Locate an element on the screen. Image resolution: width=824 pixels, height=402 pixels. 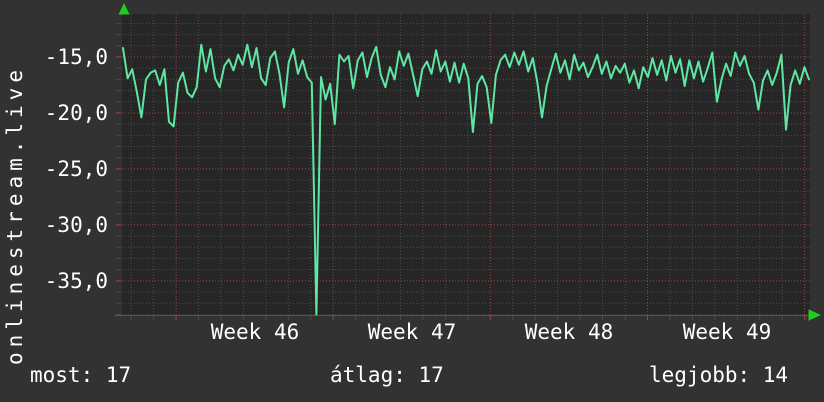
x-axis-arrow-icon is located at coordinates (814, 315).